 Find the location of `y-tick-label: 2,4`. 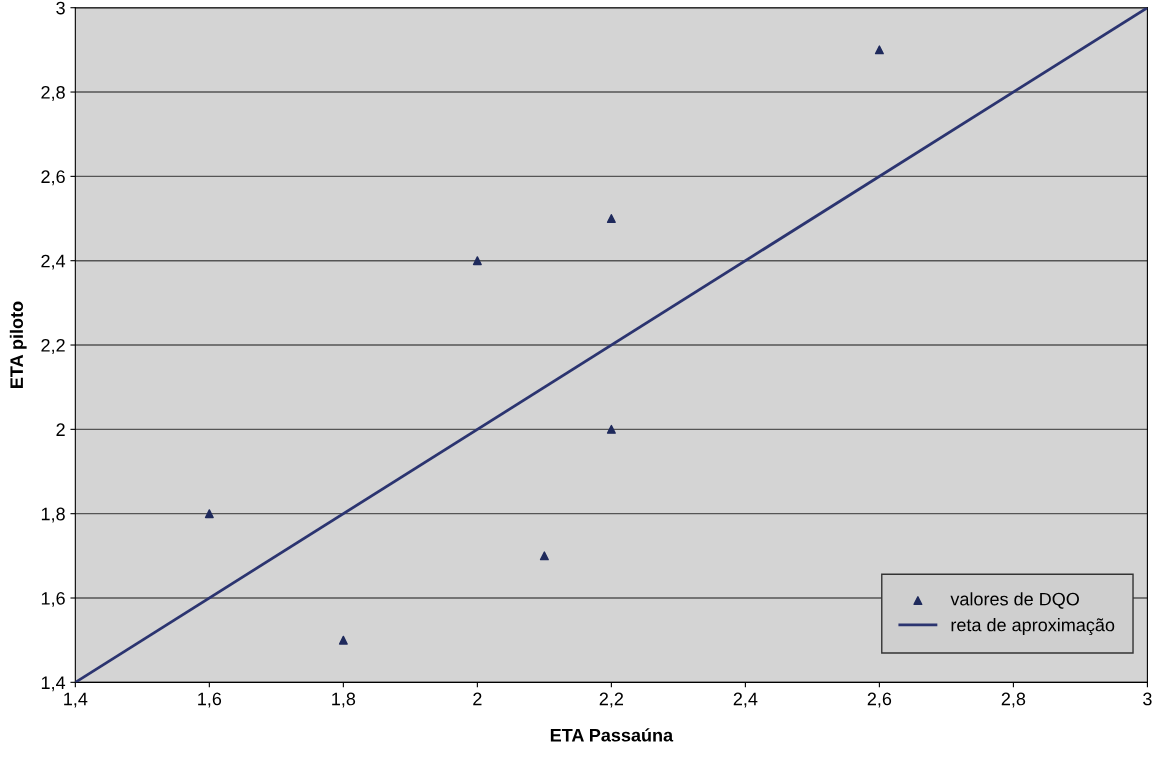

y-tick-label: 2,4 is located at coordinates (53, 262).